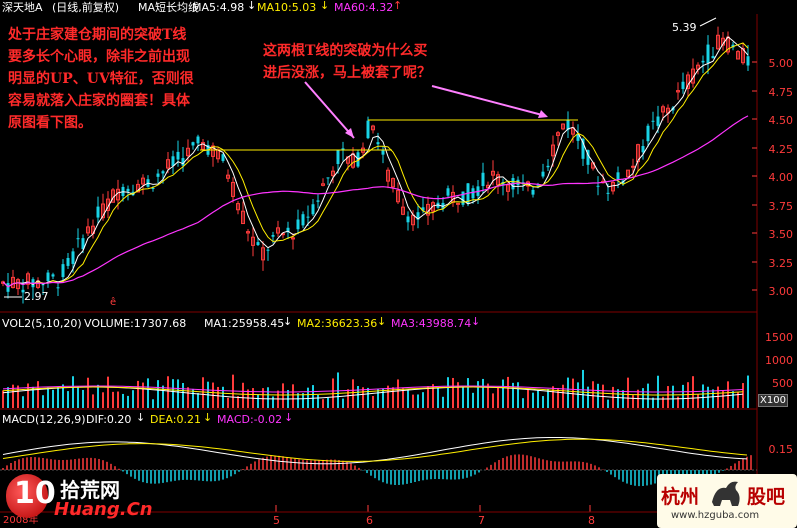 The image size is (797, 528). What do you see at coordinates (44, 419) in the screenshot?
I see `macd-indicator-name: MACD(12,26,9)` at bounding box center [44, 419].